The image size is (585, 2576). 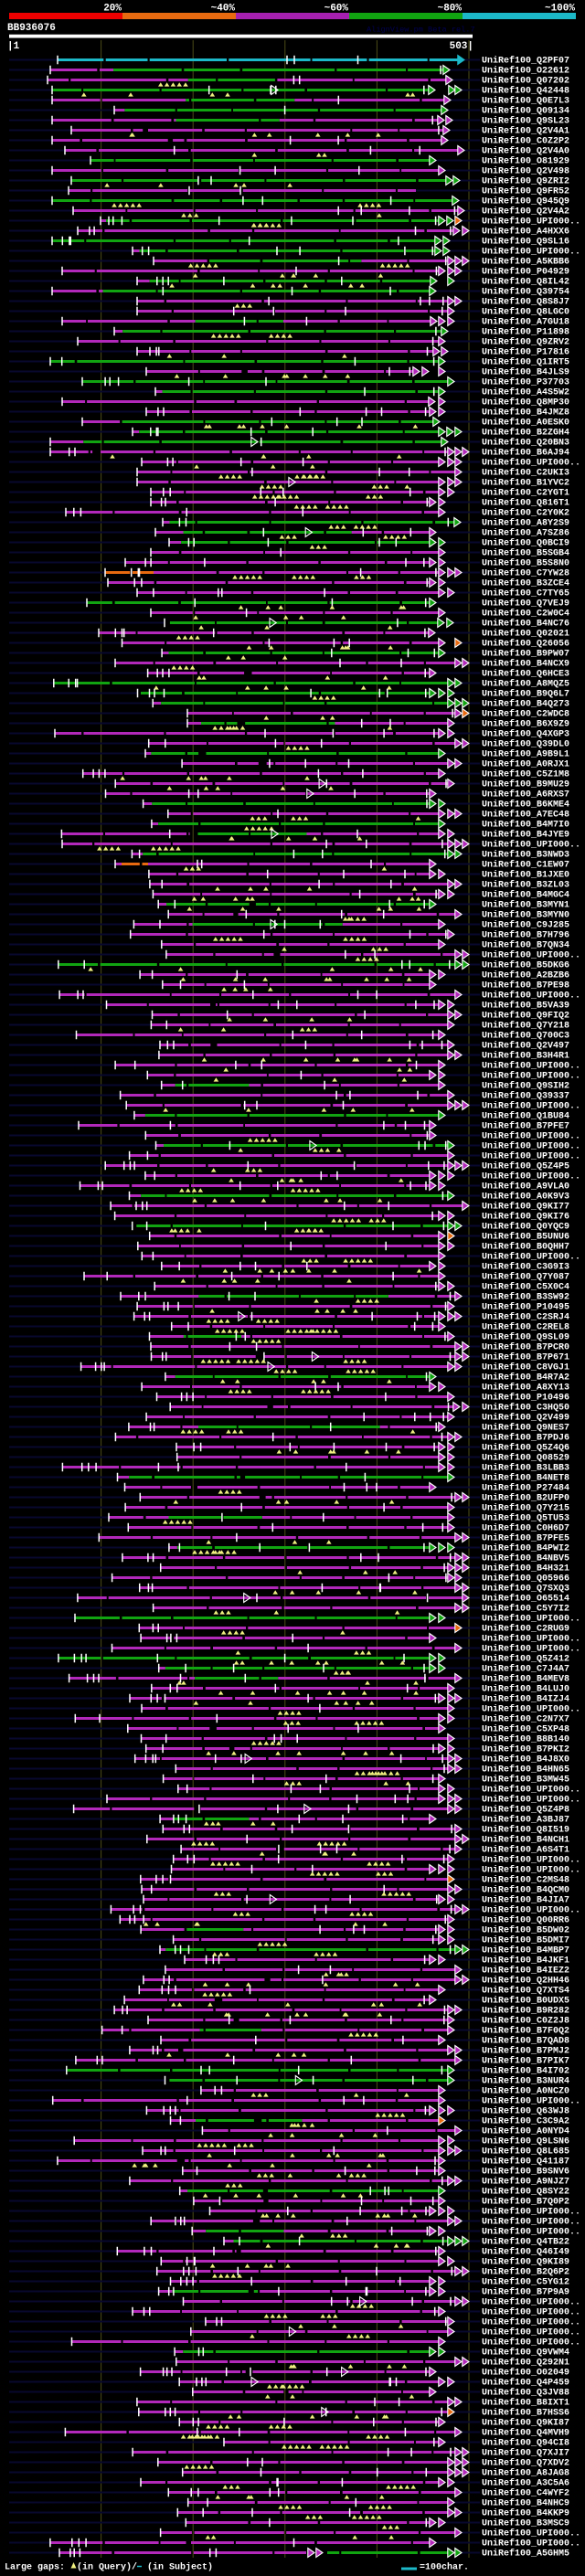 What do you see at coordinates (525, 2472) in the screenshot?
I see `svg-text: UniRef100_A8JAG8` at bounding box center [525, 2472].